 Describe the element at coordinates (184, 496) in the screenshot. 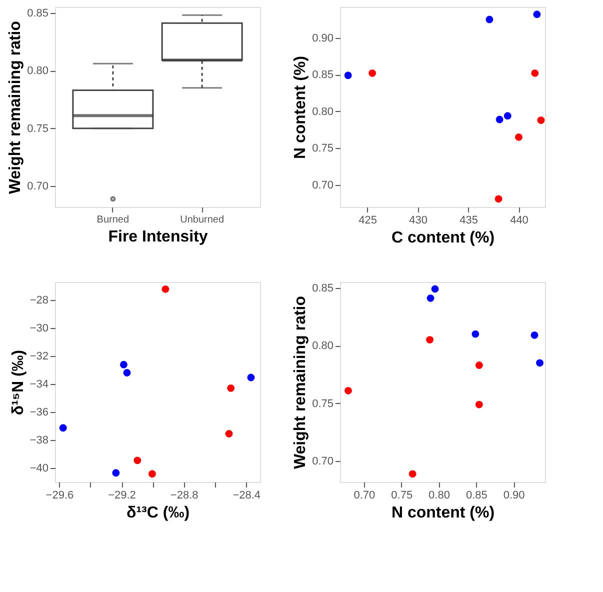

I see `x-tick-label: −28.8` at that location.